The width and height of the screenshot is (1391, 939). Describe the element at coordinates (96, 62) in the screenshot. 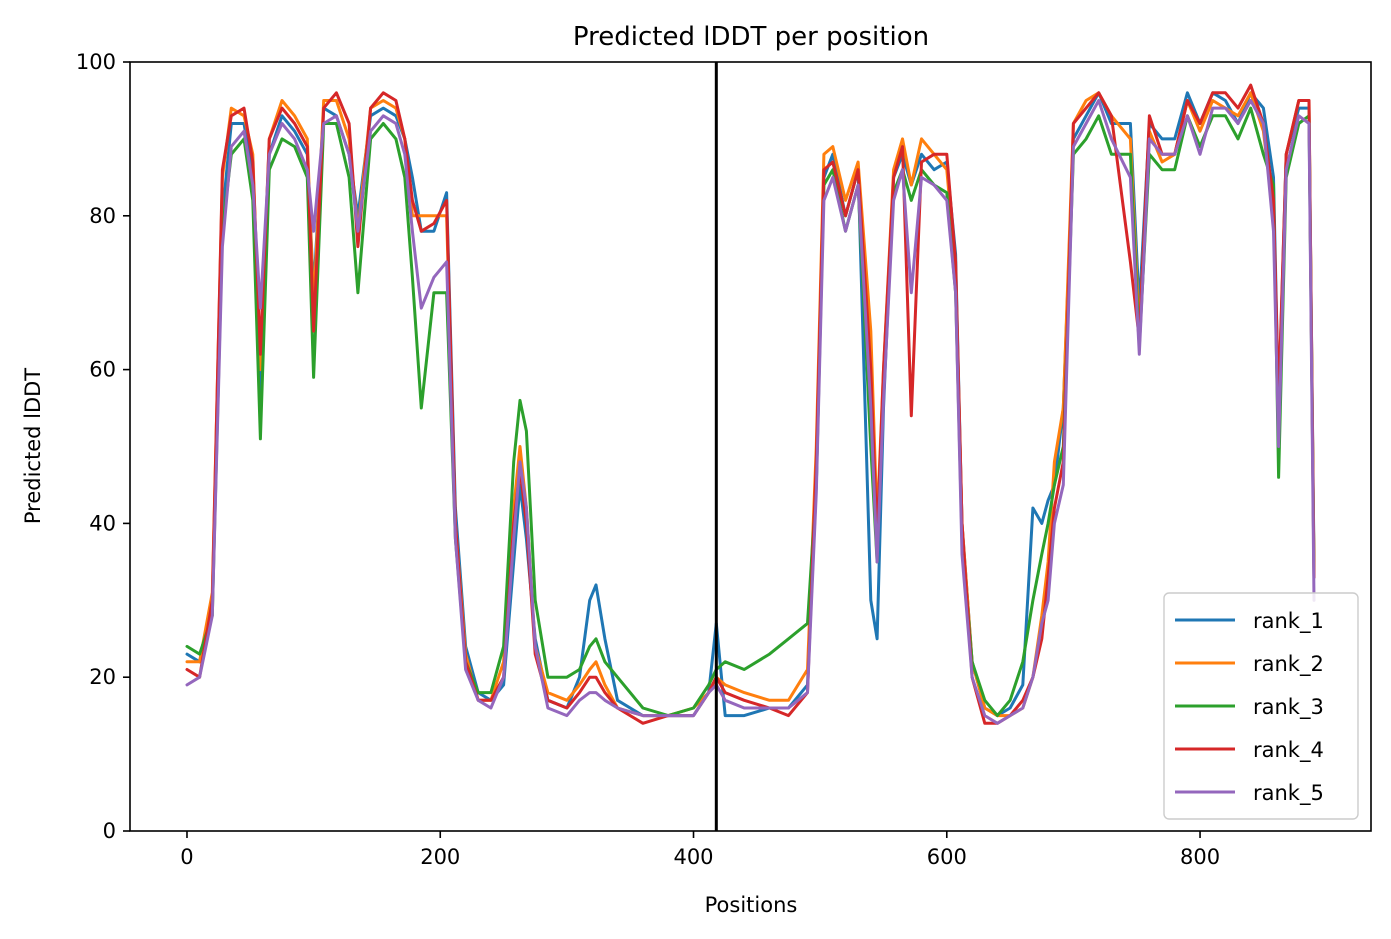

I see `y-tick-label: 100` at that location.